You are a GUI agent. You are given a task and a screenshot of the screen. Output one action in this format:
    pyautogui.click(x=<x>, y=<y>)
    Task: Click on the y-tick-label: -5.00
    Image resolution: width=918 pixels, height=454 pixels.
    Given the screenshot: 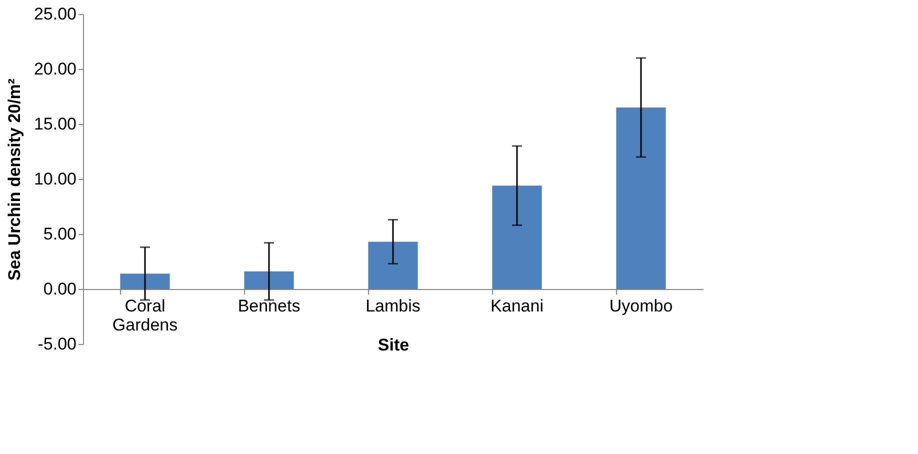 What is the action you would take?
    pyautogui.click(x=57, y=344)
    